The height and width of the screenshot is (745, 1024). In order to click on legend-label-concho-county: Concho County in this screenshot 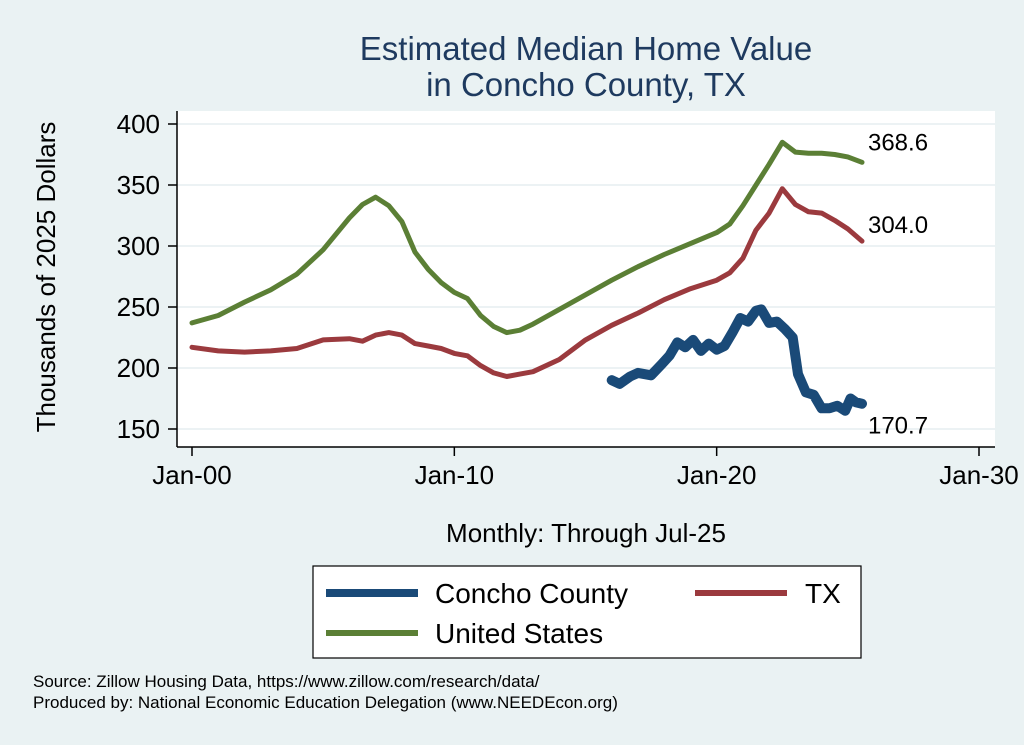, I will do `click(531, 593)`.